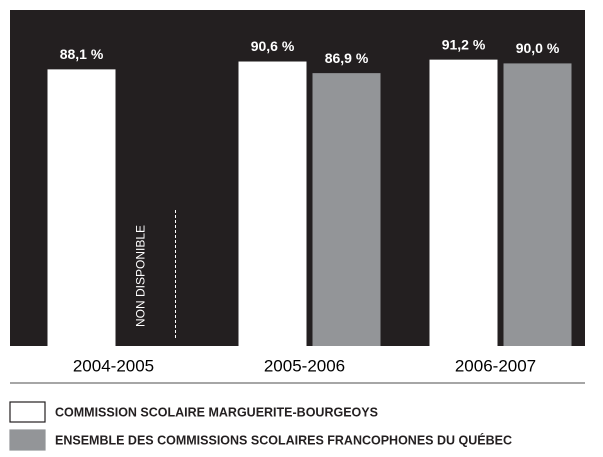  Describe the element at coordinates (82, 54) in the screenshot. I see `value-label: 88,1 %` at that location.